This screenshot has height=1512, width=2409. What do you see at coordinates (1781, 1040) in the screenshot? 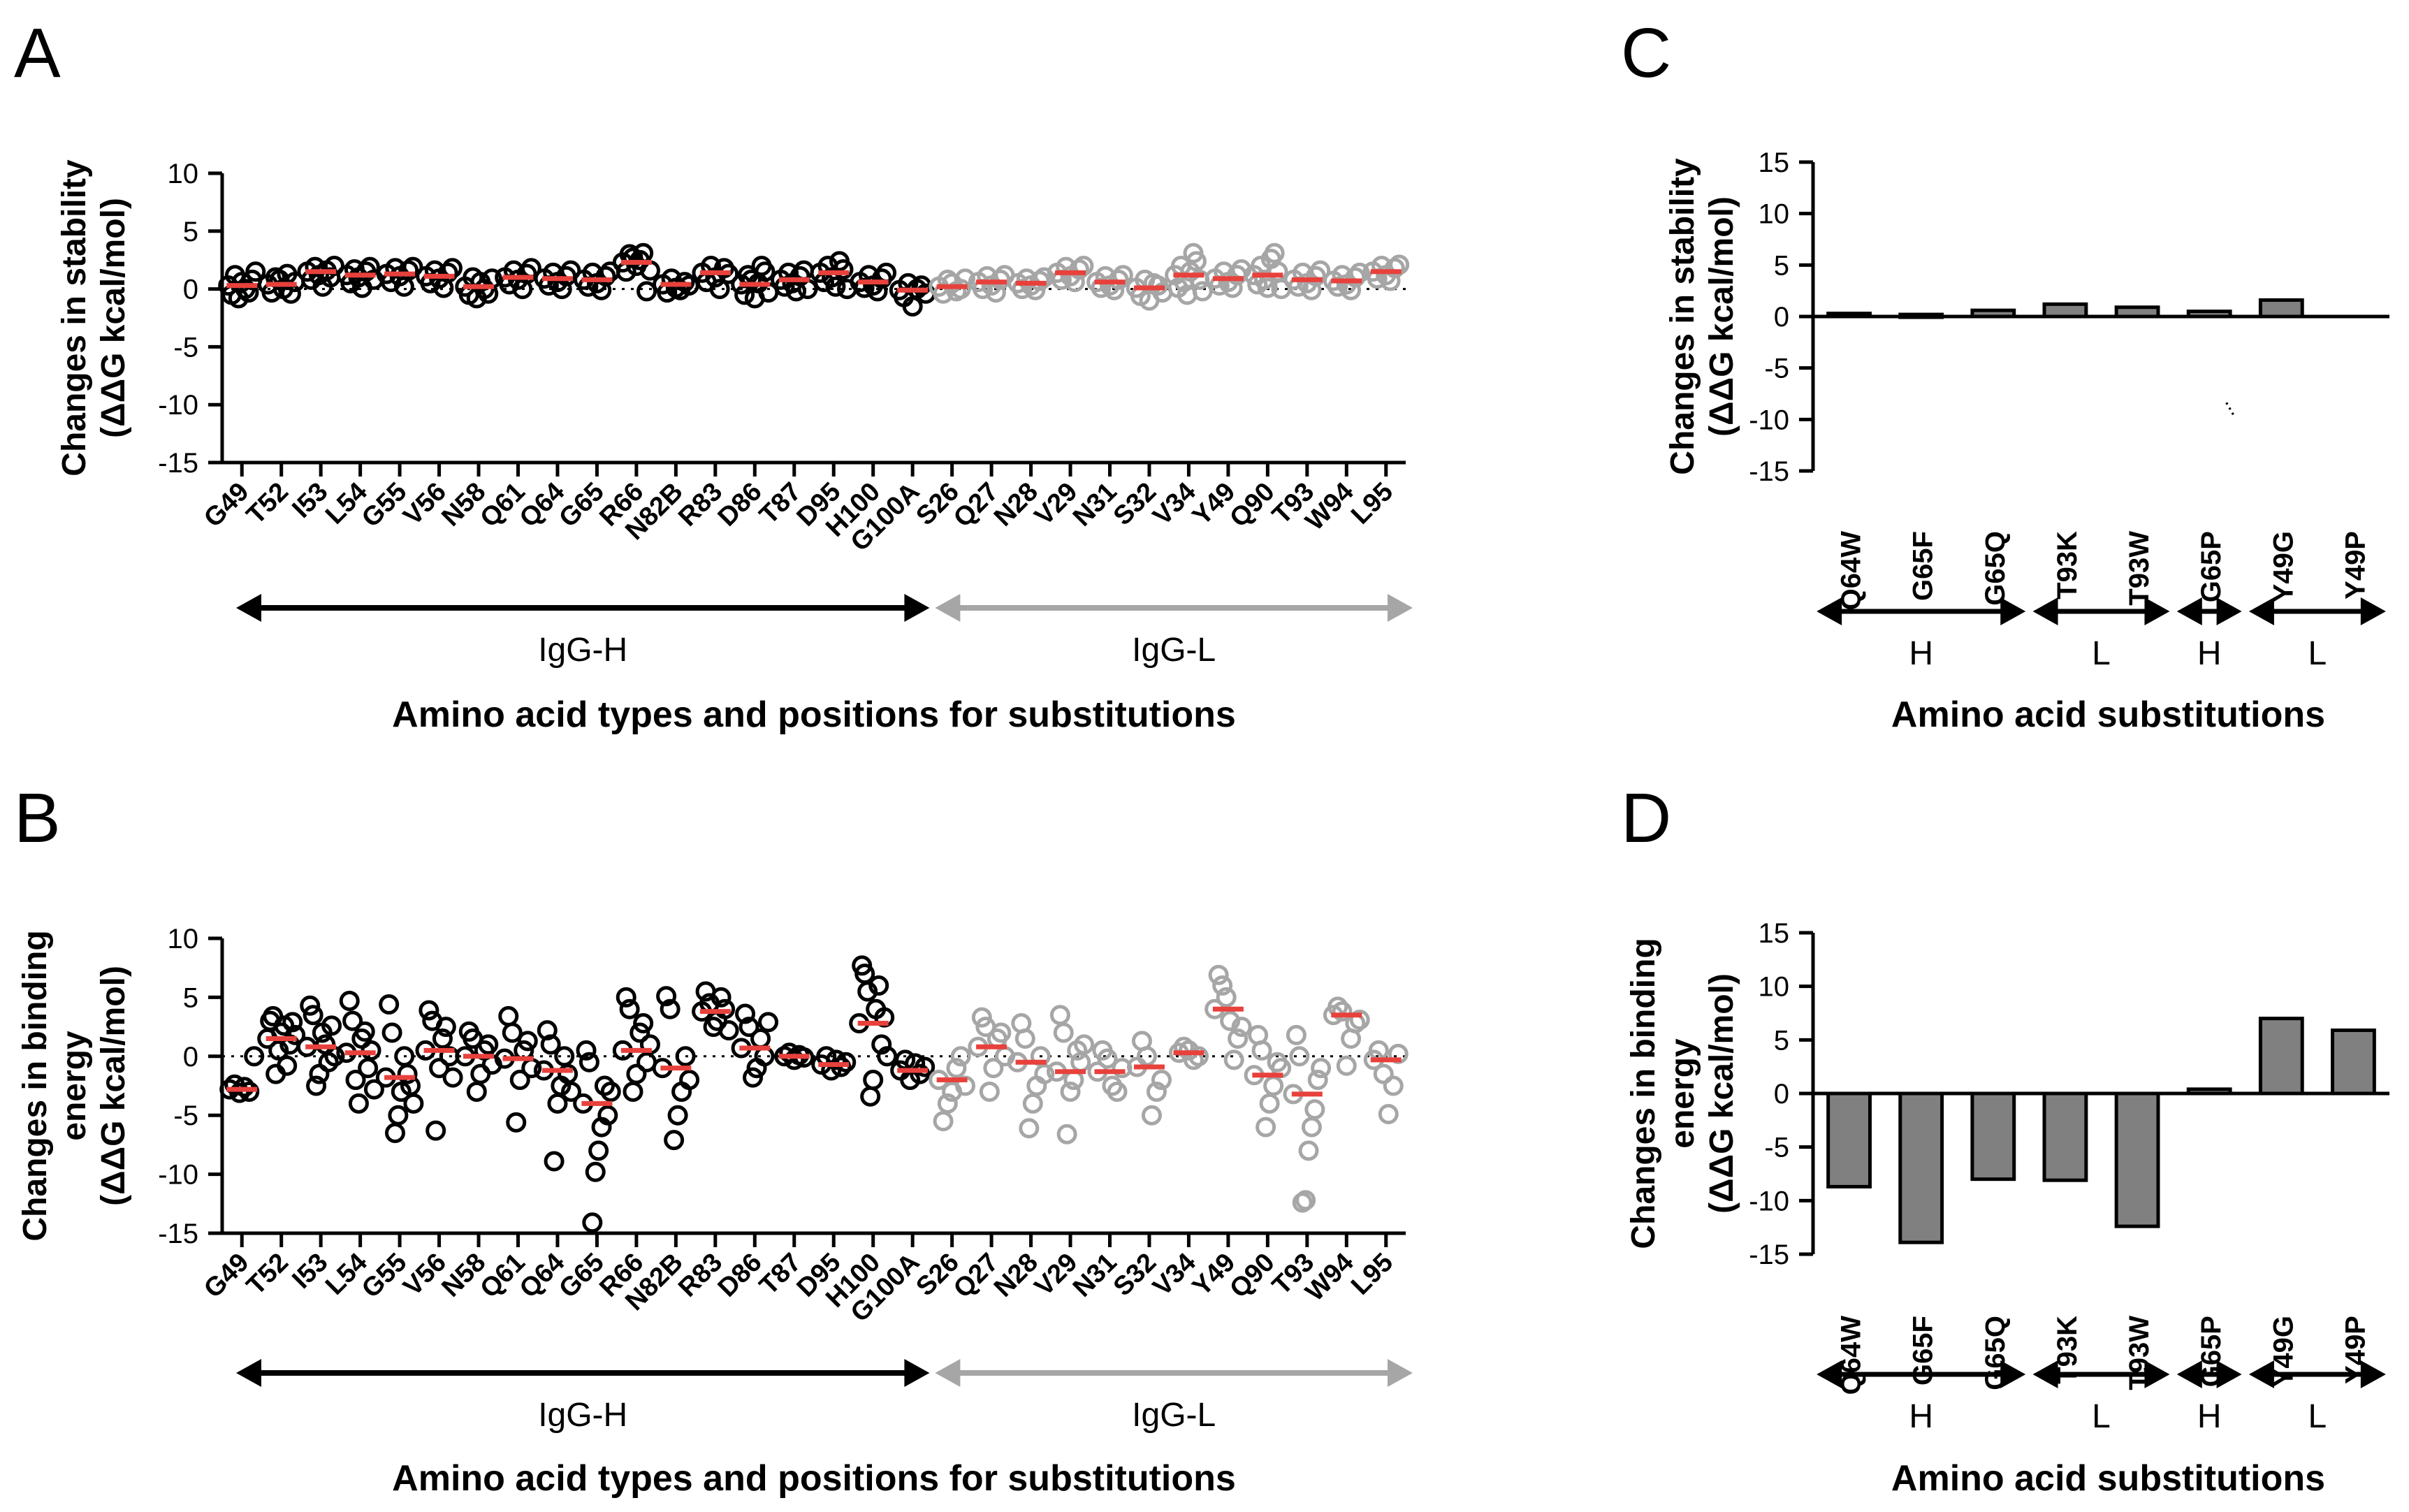
I see `panel-d-y-tick-label: 5` at bounding box center [1781, 1040].